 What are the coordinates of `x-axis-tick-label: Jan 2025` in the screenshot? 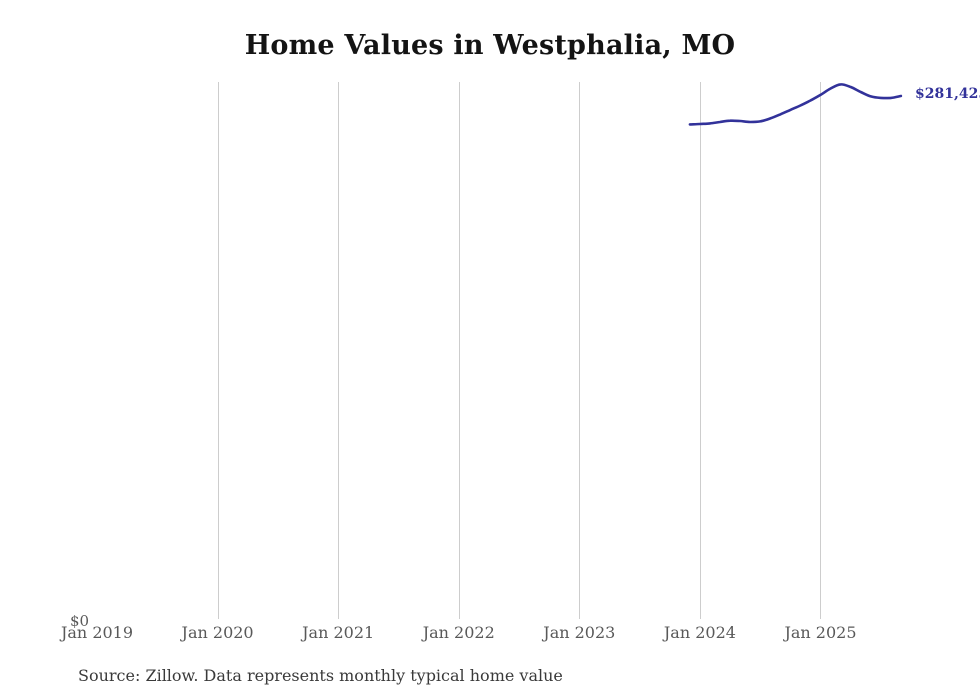 It's located at (820, 632).